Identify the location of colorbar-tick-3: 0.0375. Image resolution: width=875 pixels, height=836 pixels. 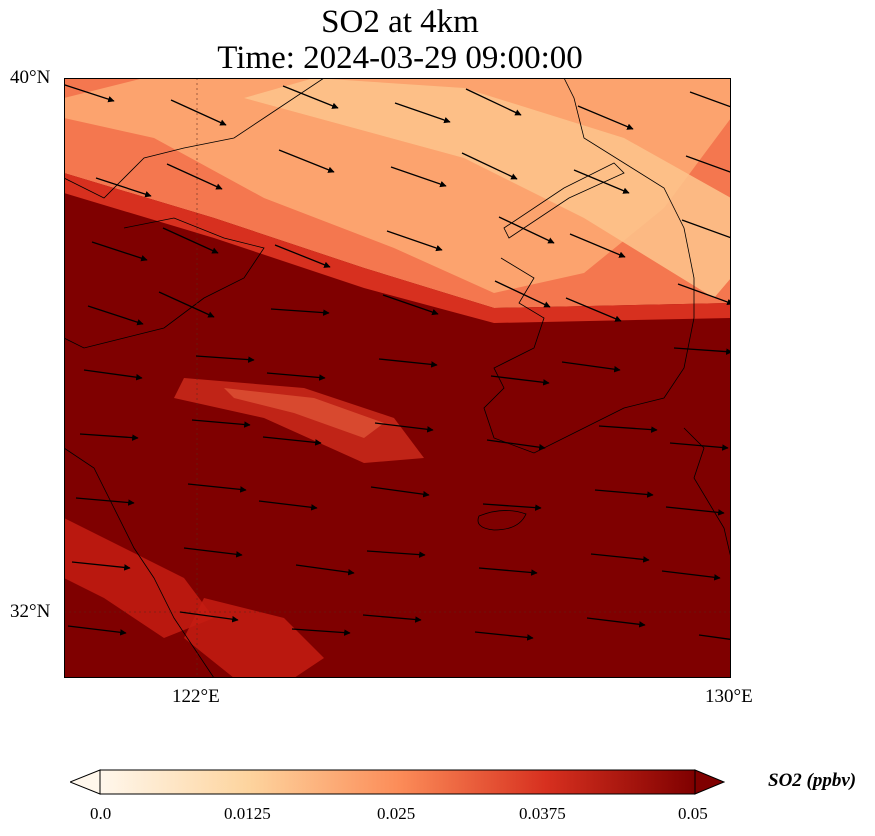
(542, 813).